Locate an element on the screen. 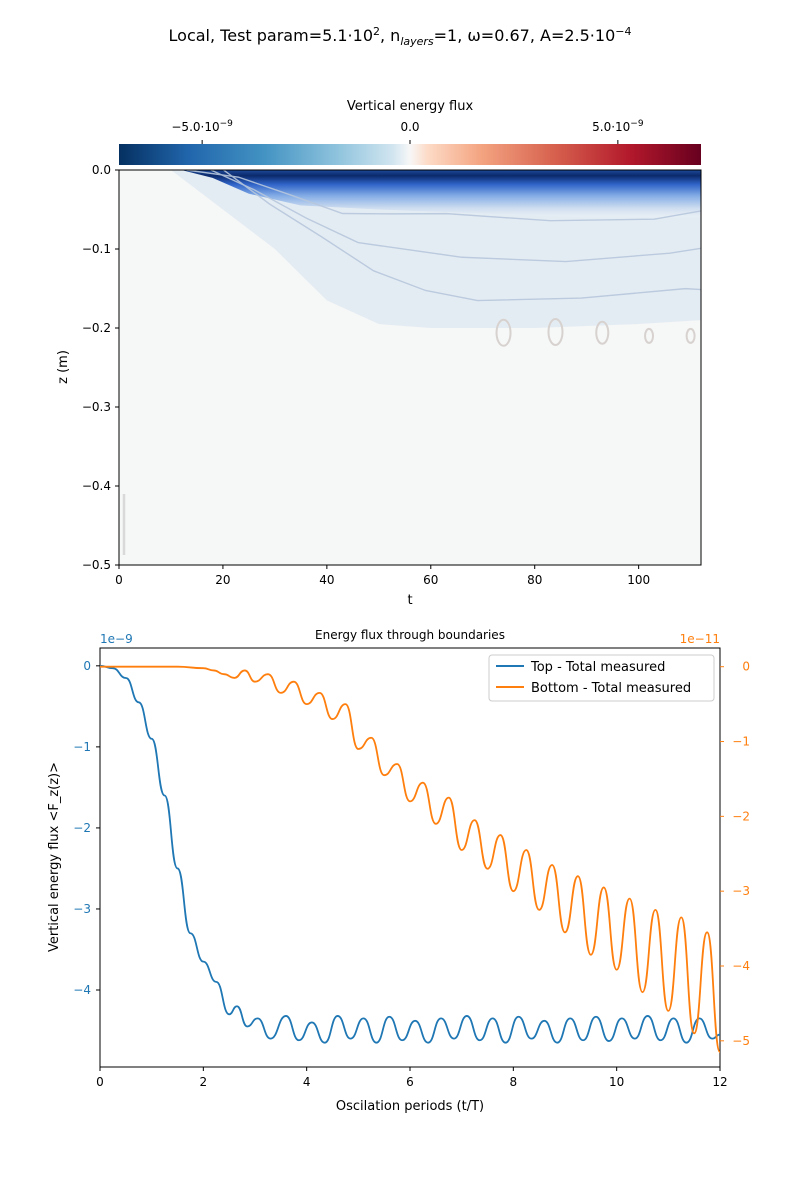  right-y-tick-label: 0 is located at coordinates (746, 667).